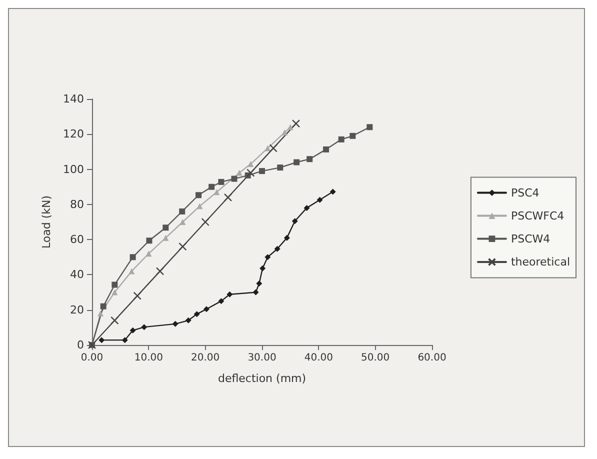 The width and height of the screenshot is (597, 459). What do you see at coordinates (73, 134) in the screenshot?
I see `y-tick-label: 120` at bounding box center [73, 134].